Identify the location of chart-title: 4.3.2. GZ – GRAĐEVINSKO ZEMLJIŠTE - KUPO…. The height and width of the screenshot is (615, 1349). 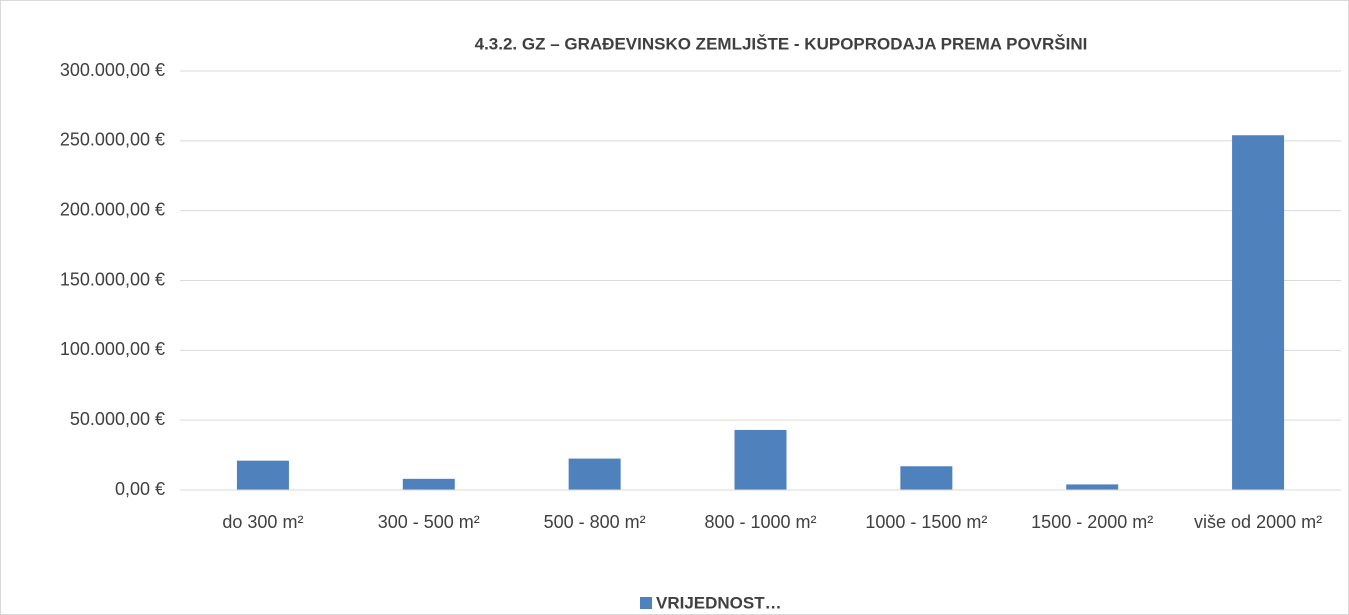
(781, 43).